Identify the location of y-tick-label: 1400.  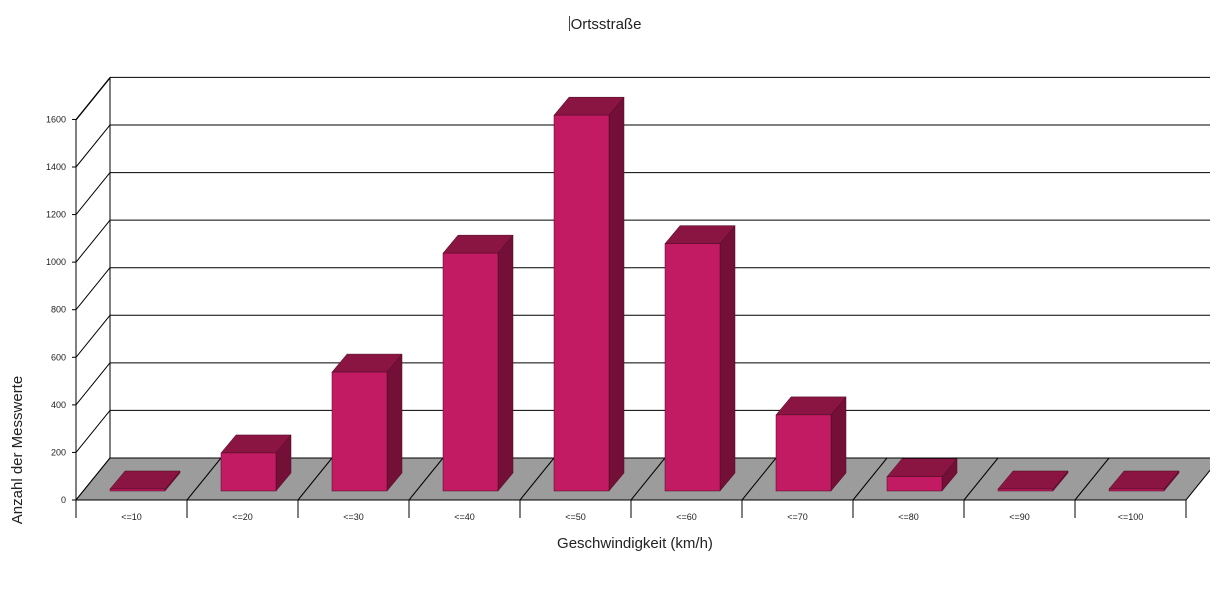
(56, 167).